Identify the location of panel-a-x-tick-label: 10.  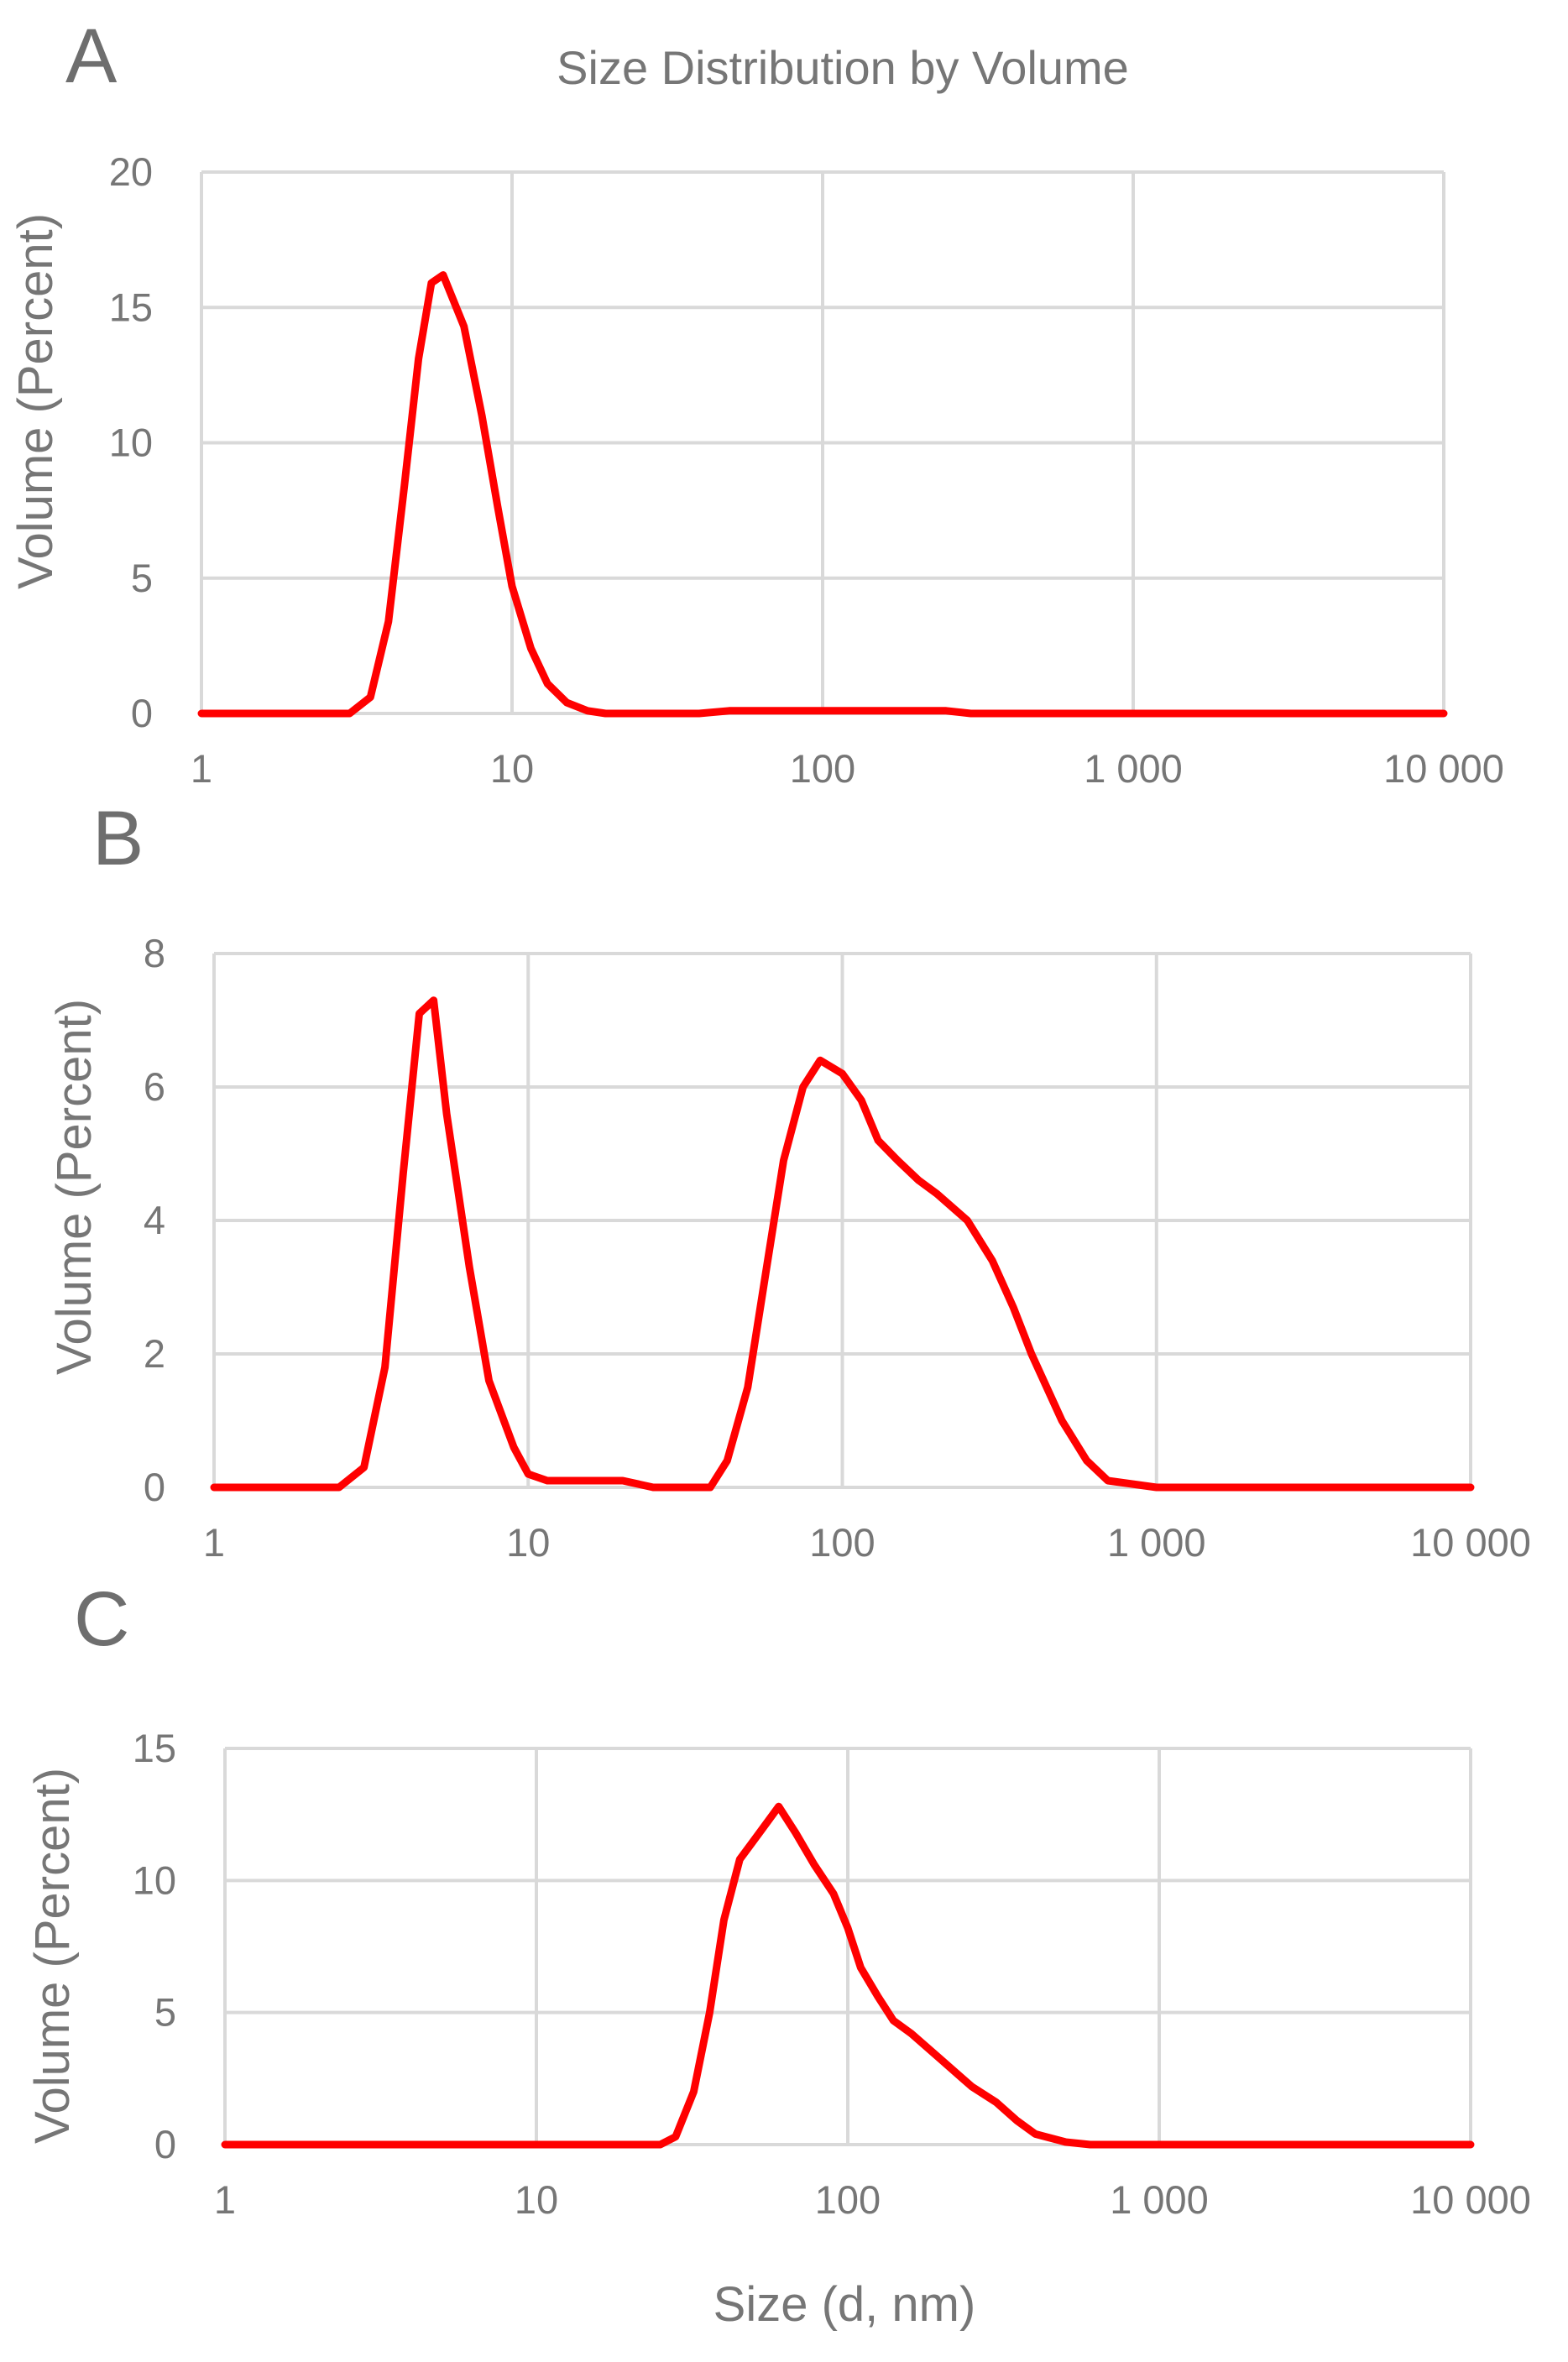
(512, 768).